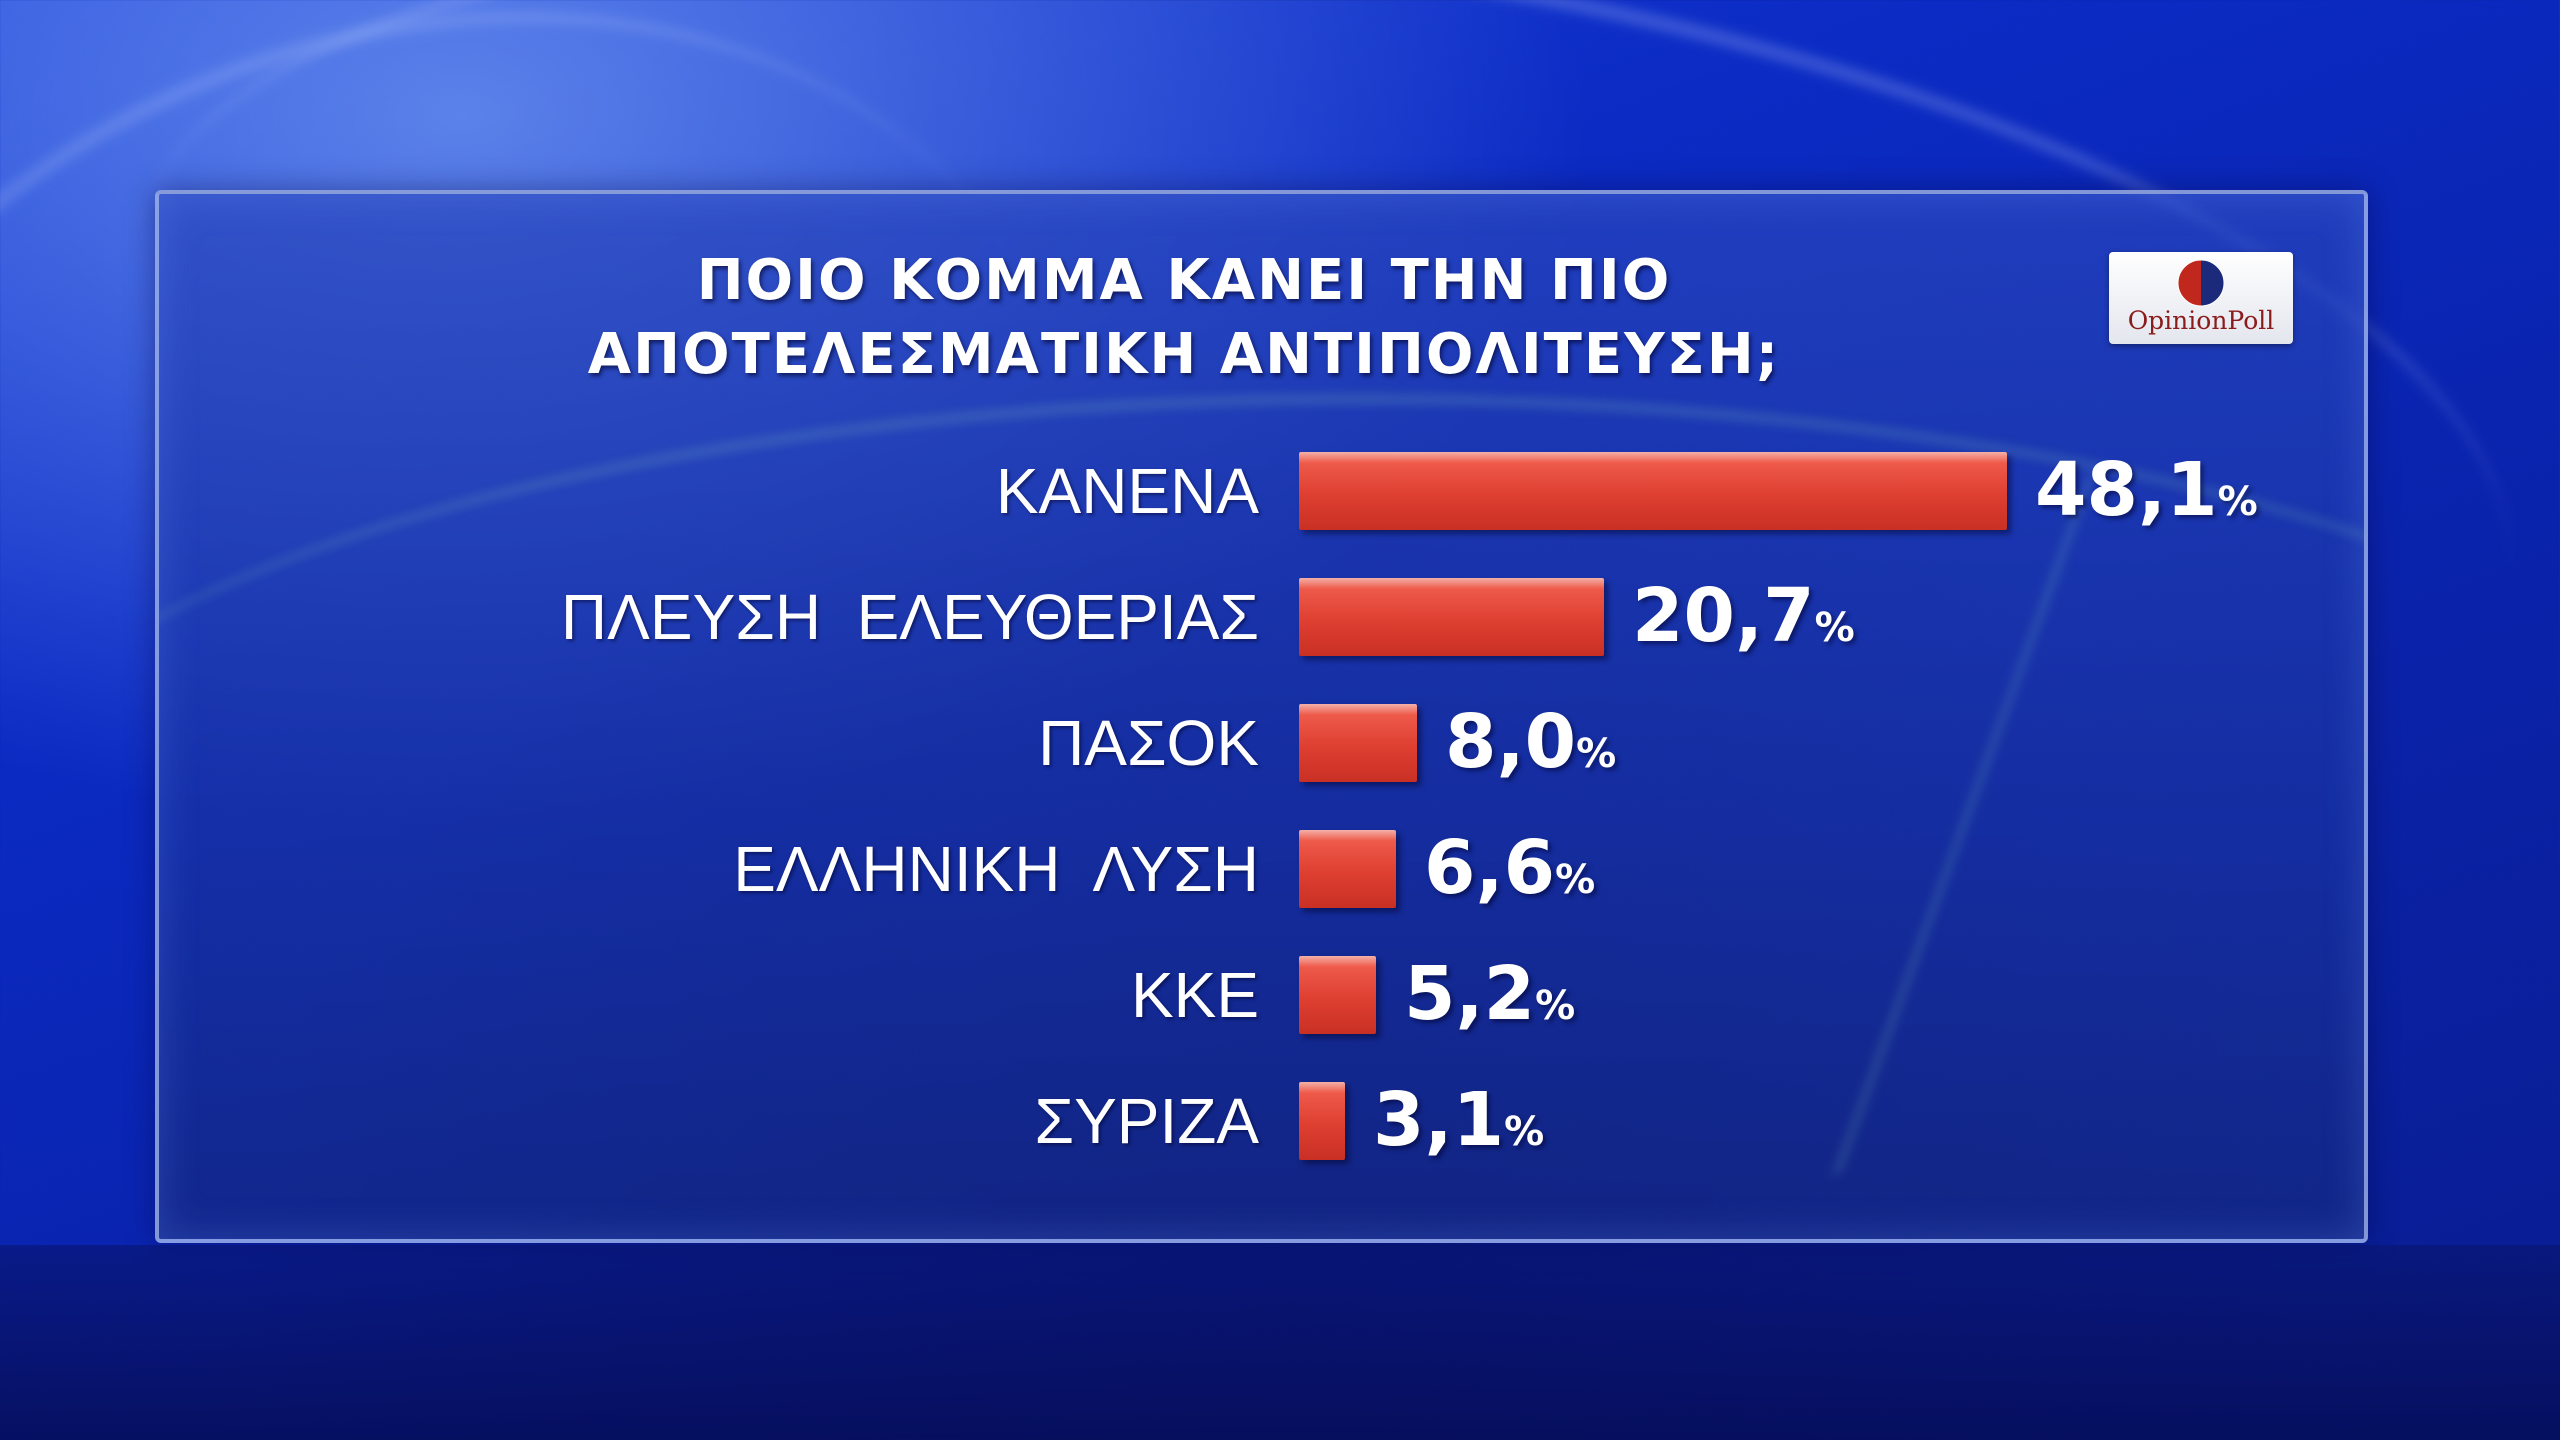 This screenshot has height=1440, width=2560. Describe the element at coordinates (1127, 491) in the screenshot. I see `category-label: ΚΑΝΕΝΑ` at that location.